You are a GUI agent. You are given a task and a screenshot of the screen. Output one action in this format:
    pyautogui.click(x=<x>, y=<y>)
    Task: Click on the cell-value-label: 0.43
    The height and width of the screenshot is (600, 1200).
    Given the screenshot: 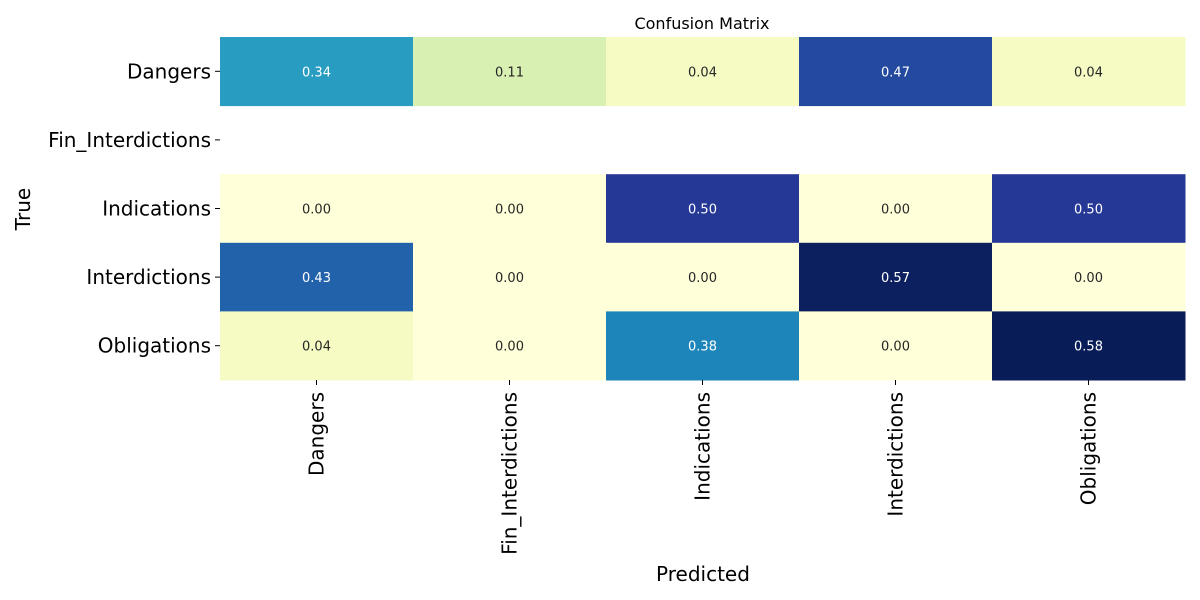 What is the action you would take?
    pyautogui.click(x=316, y=278)
    